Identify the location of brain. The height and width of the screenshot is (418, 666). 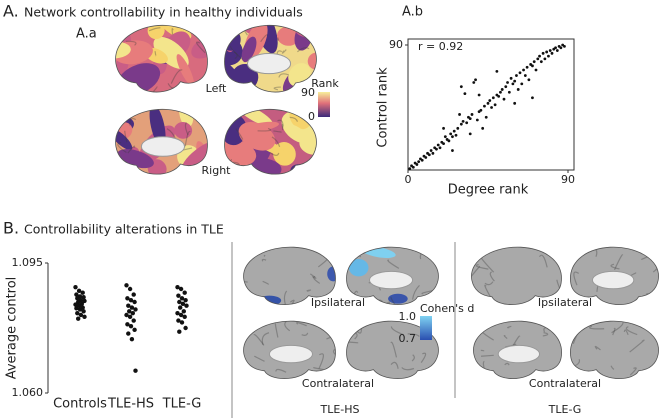
(270, 142).